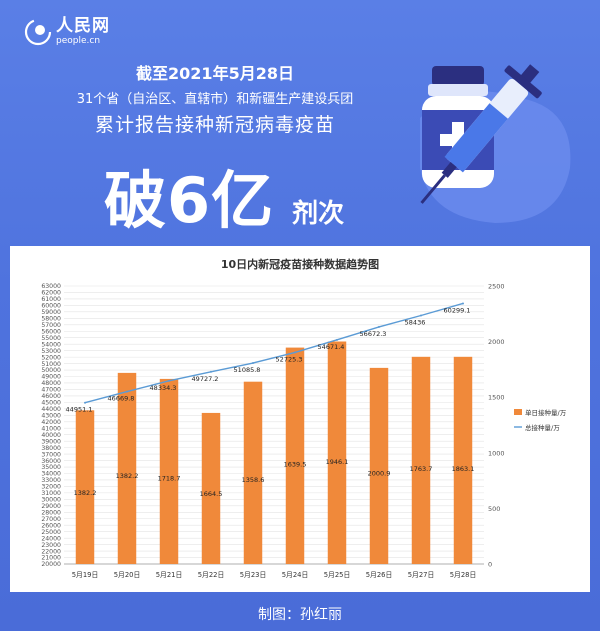 Image resolution: width=600 pixels, height=631 pixels. I want to click on left-tick-label: 61000, so click(51, 299).